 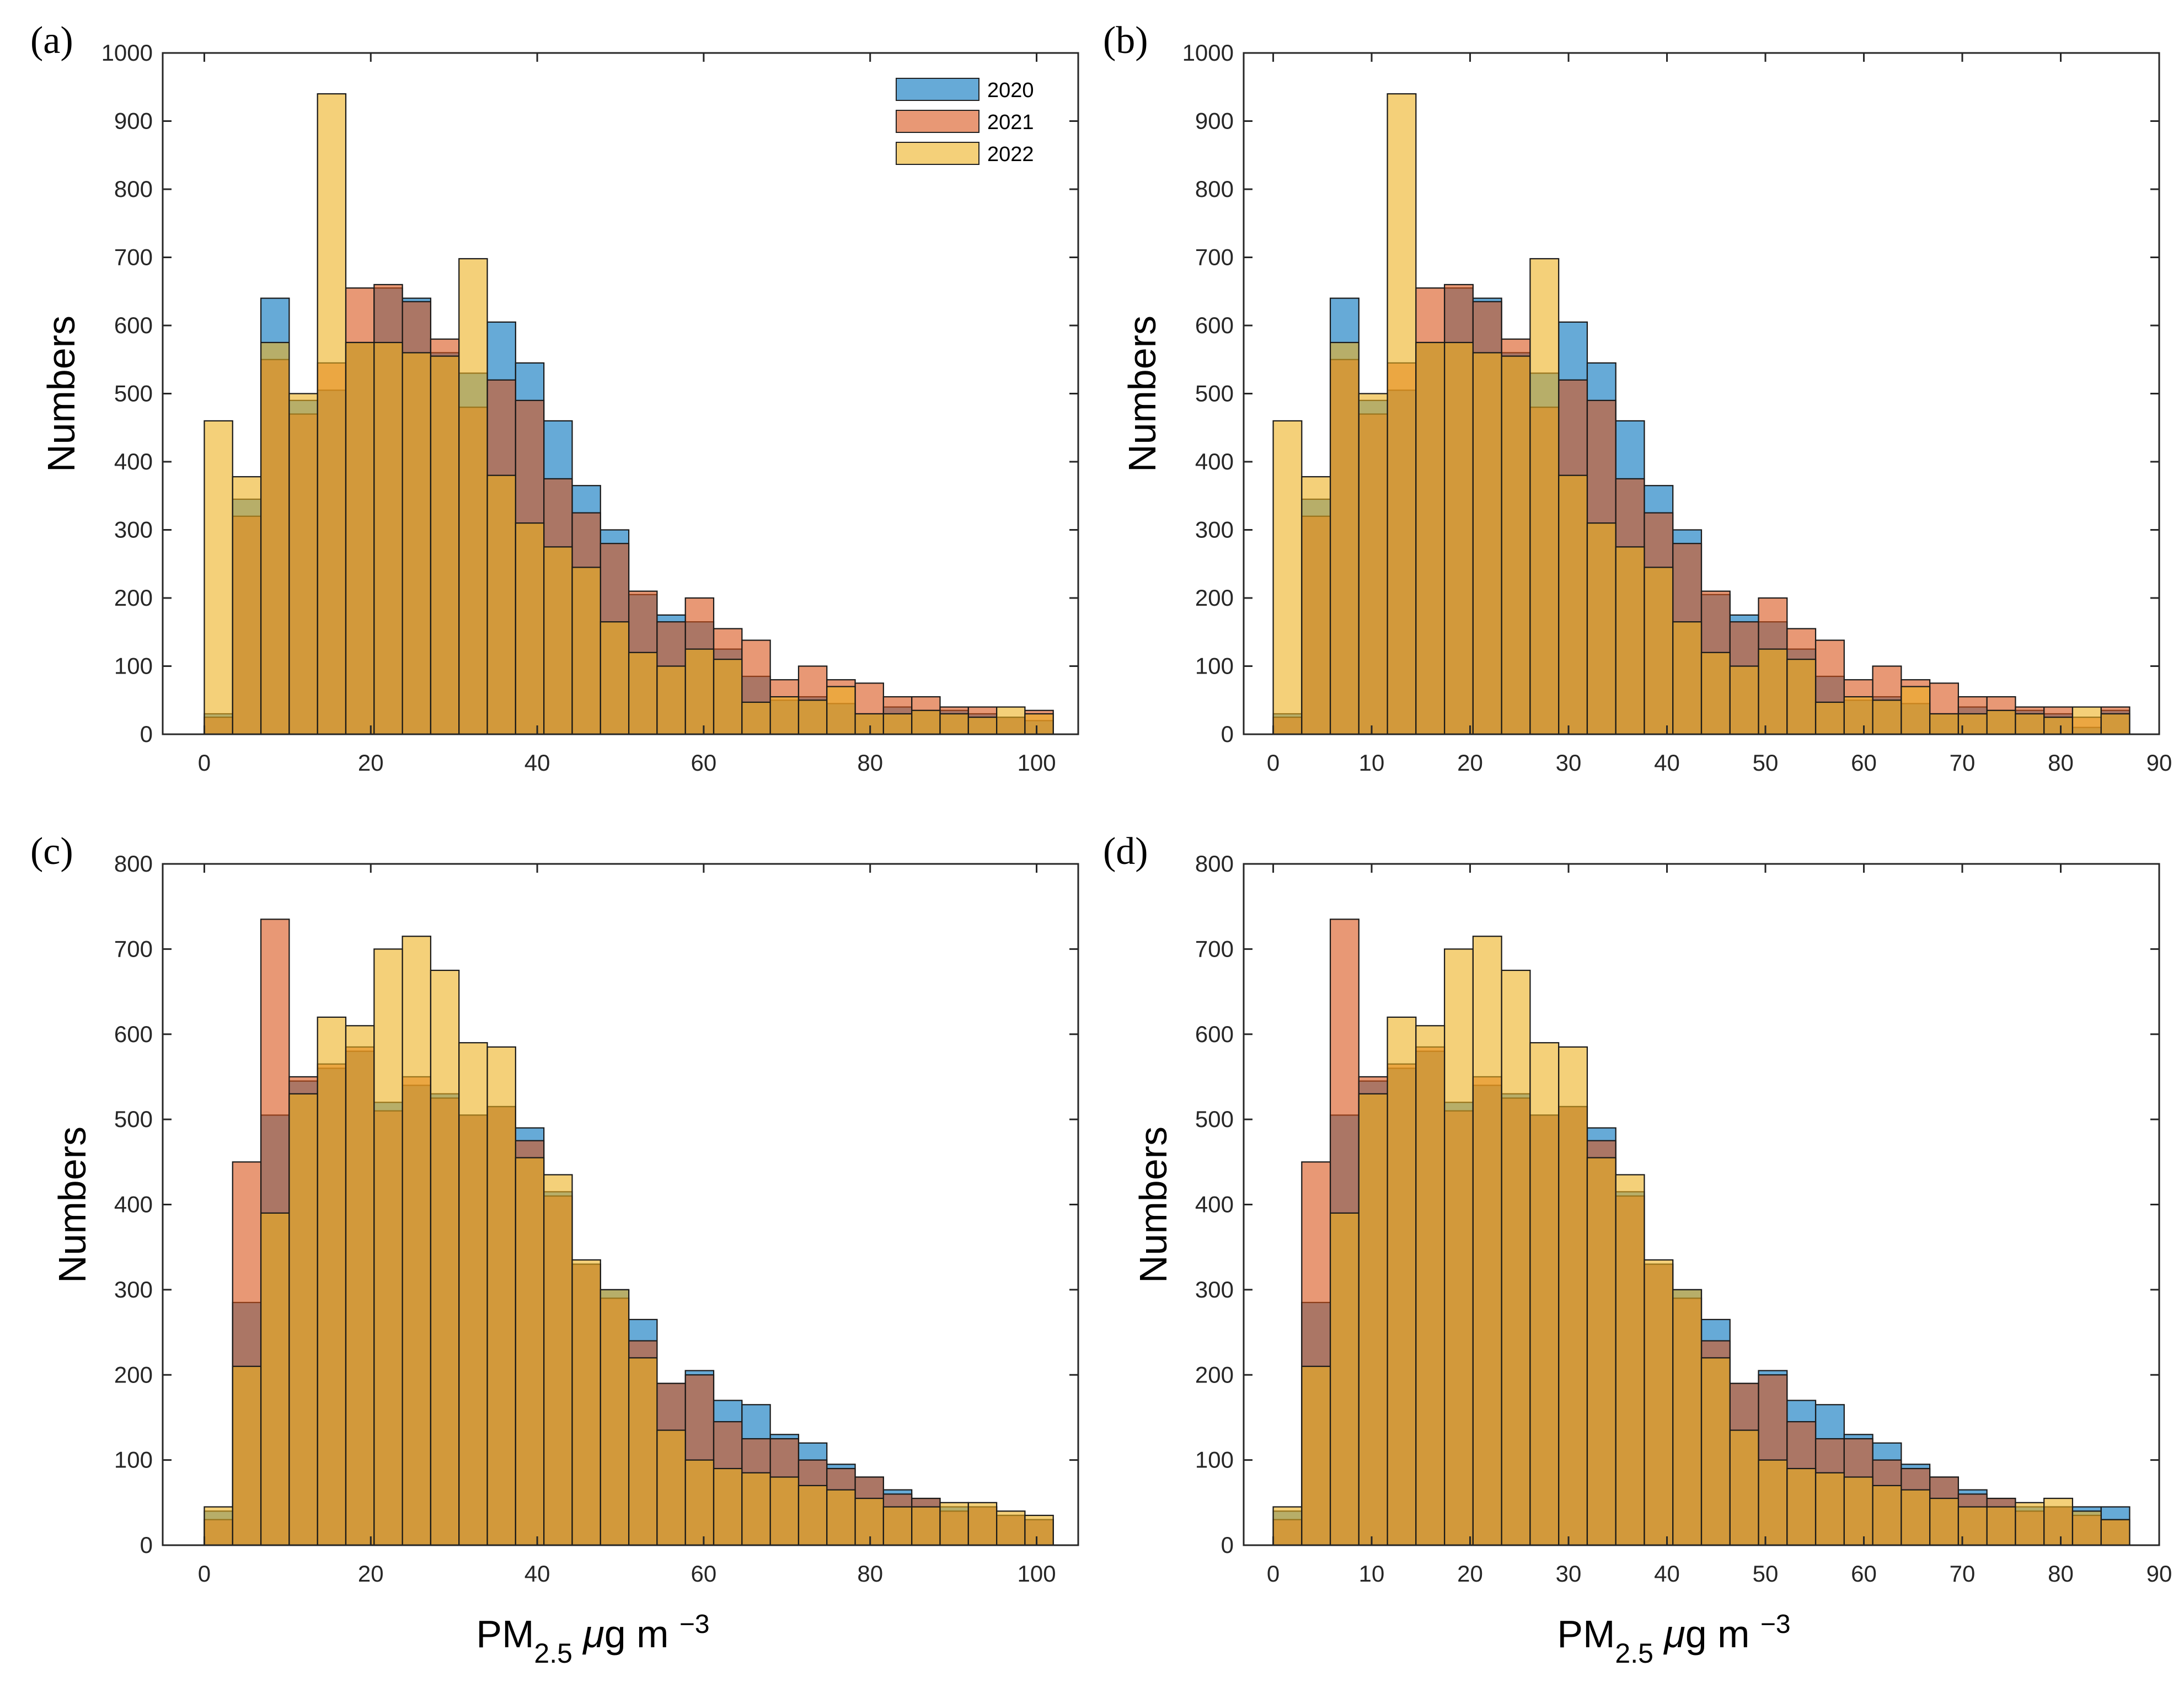 What do you see at coordinates (133, 394) in the screenshot?
I see `ytick-label-a-500: 500` at bounding box center [133, 394].